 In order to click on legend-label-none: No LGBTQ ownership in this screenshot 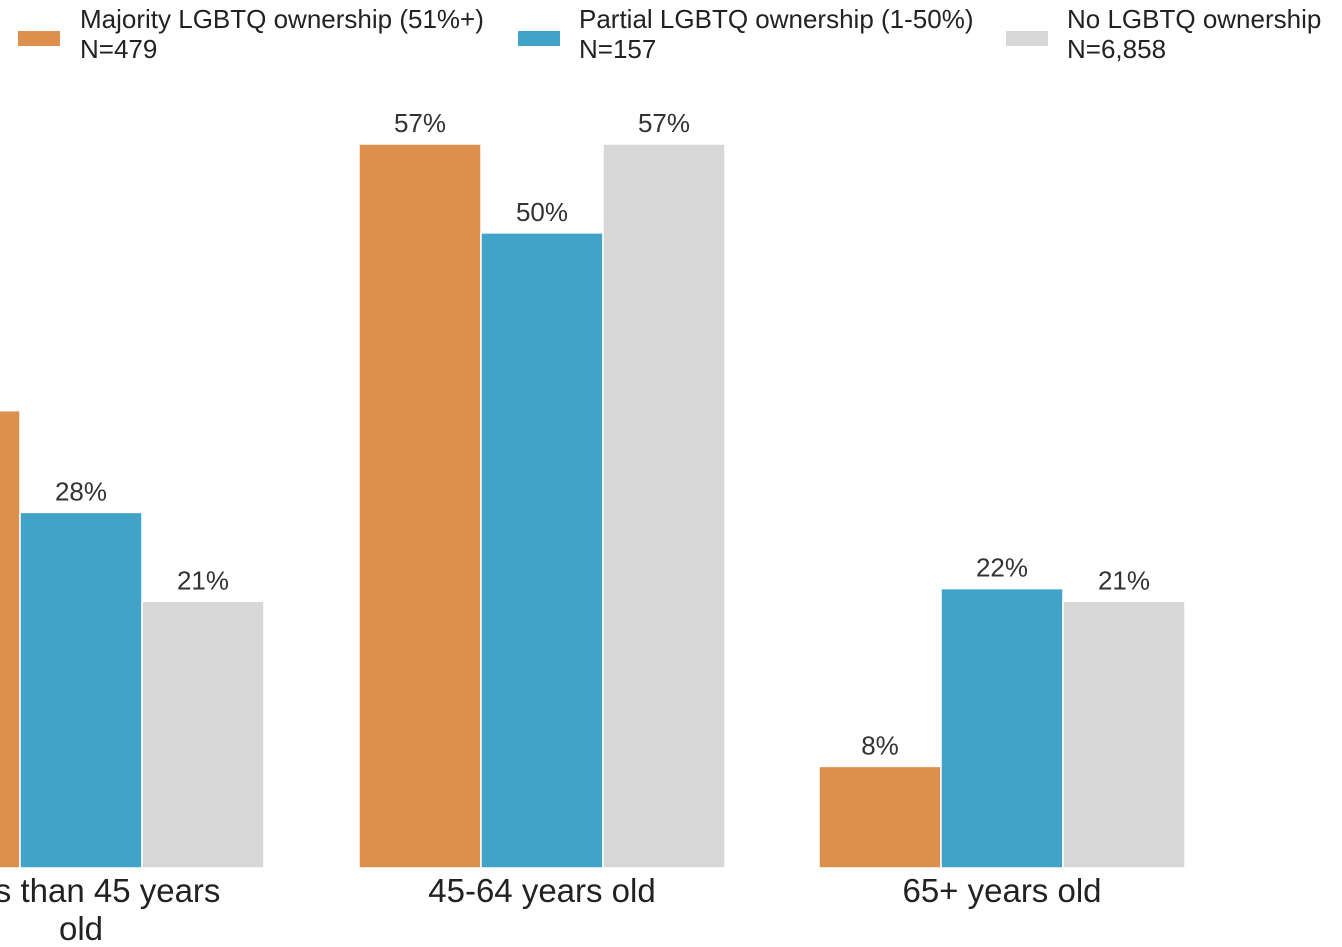, I will do `click(1194, 19)`.